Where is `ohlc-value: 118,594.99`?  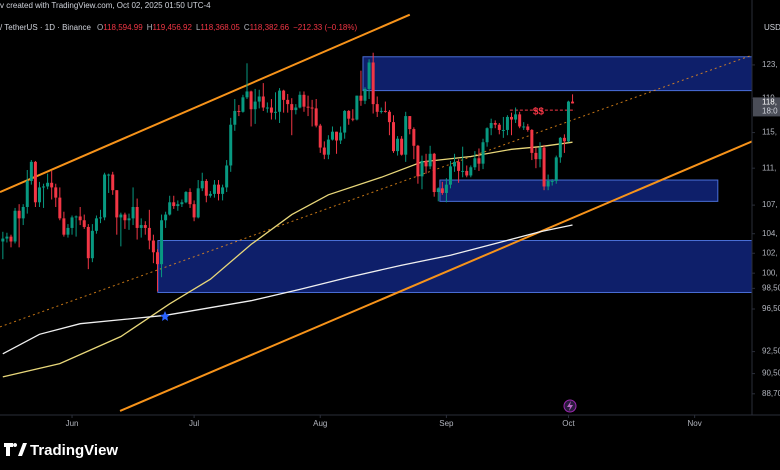
ohlc-value: 118,594.99 is located at coordinates (123, 27).